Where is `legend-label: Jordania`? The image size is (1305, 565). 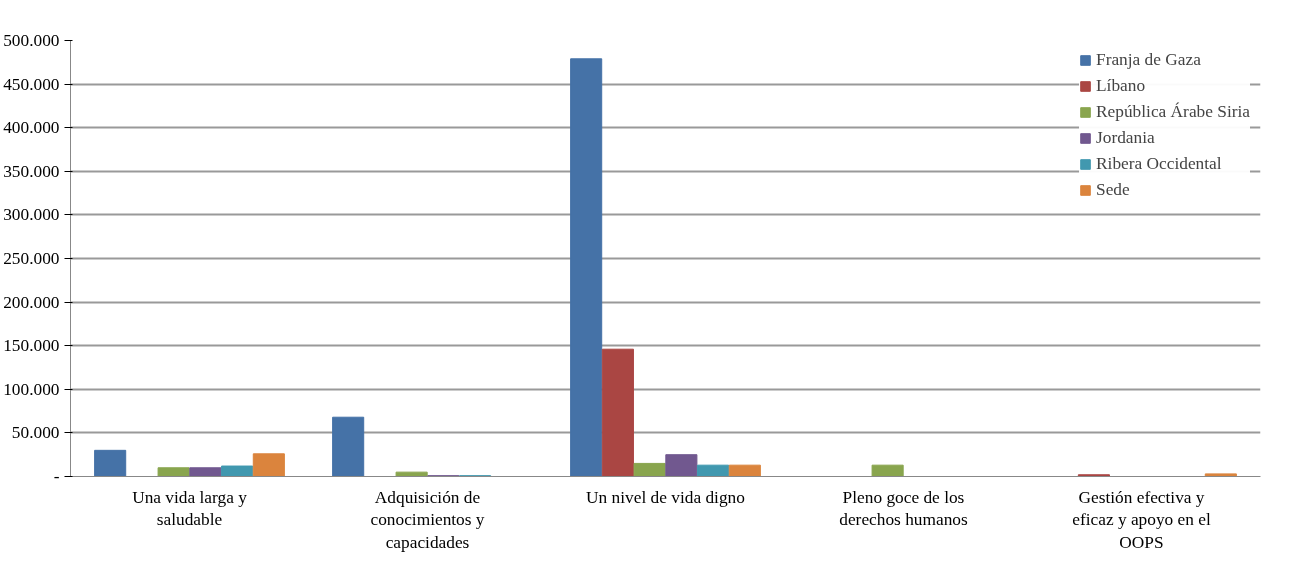 legend-label: Jordania is located at coordinates (1125, 138).